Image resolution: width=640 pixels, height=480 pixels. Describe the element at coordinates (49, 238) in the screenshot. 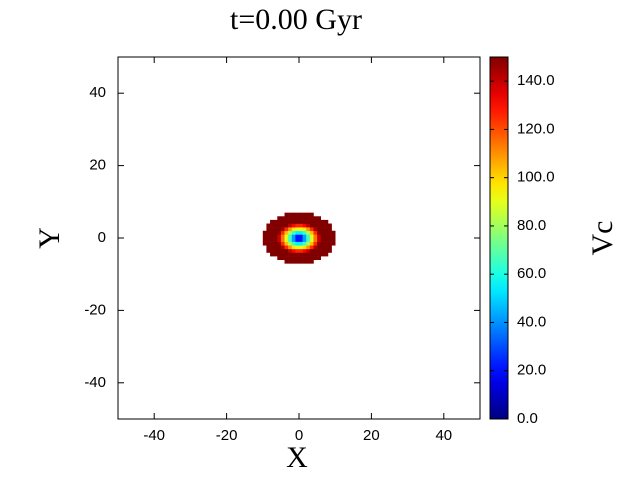

I see `y-axis-label: Y` at that location.